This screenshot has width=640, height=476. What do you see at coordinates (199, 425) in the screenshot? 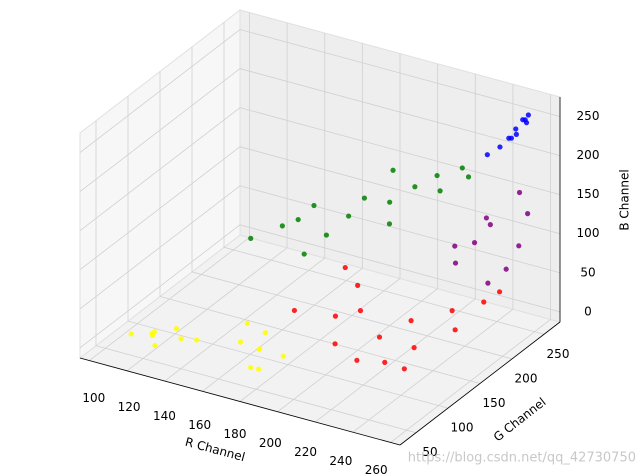
I see `x-tick-label: 160` at bounding box center [199, 425].